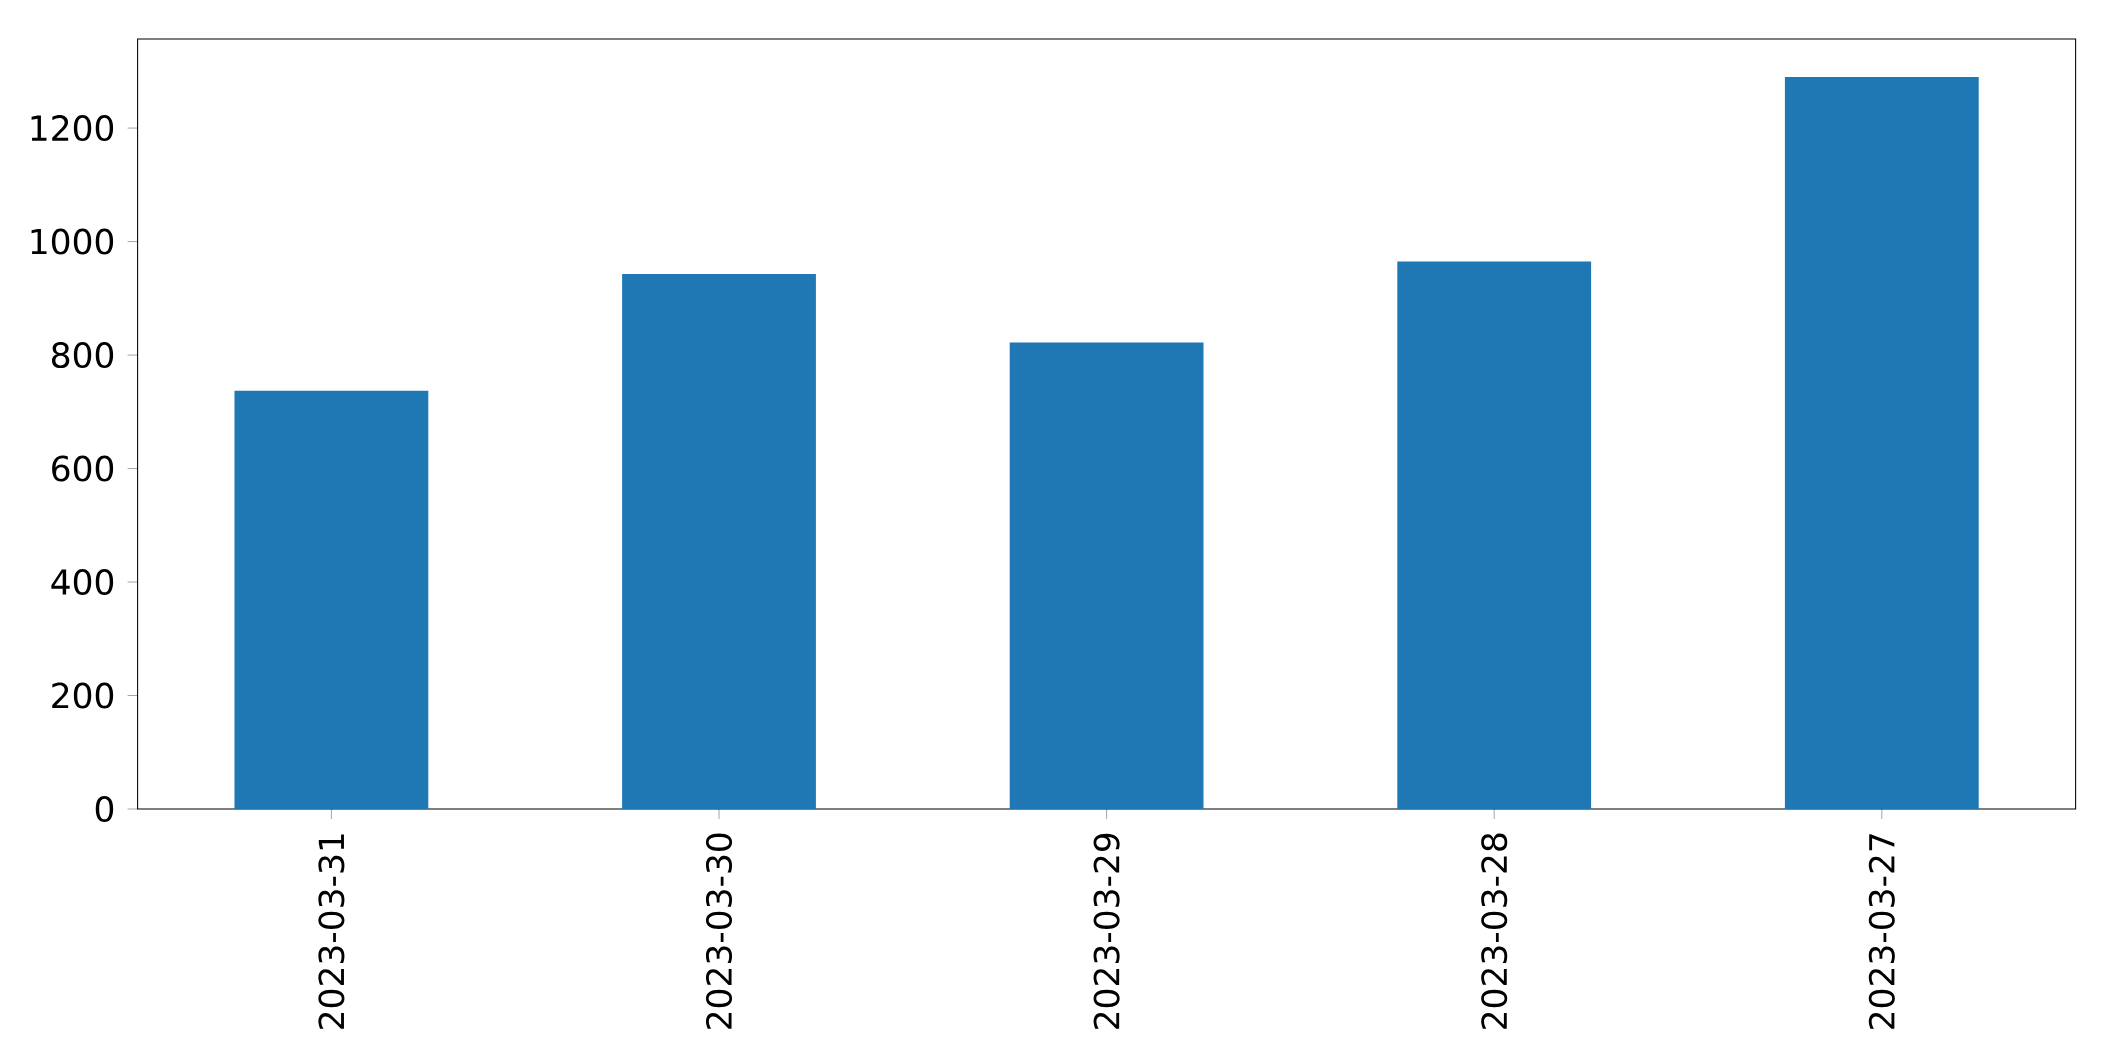 The width and height of the screenshot is (2115, 1061). What do you see at coordinates (1106, 931) in the screenshot?
I see `x-tick-label: 2023-03-29` at bounding box center [1106, 931].